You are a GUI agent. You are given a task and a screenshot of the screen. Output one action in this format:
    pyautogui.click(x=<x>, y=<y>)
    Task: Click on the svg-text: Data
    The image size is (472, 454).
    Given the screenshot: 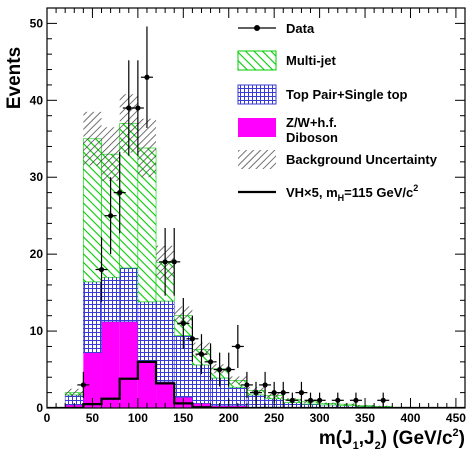 What is the action you would take?
    pyautogui.click(x=300, y=28)
    